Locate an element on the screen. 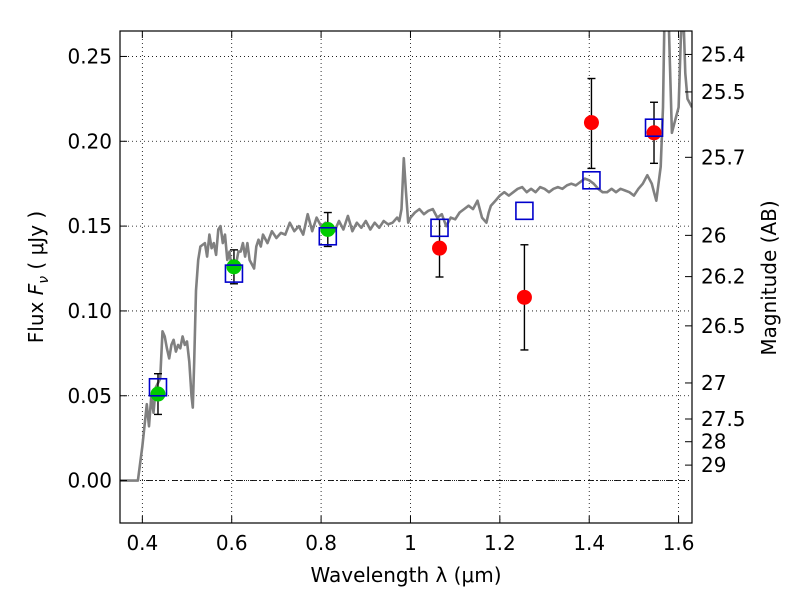  y-tick-label: 0.00 is located at coordinates (89, 481).